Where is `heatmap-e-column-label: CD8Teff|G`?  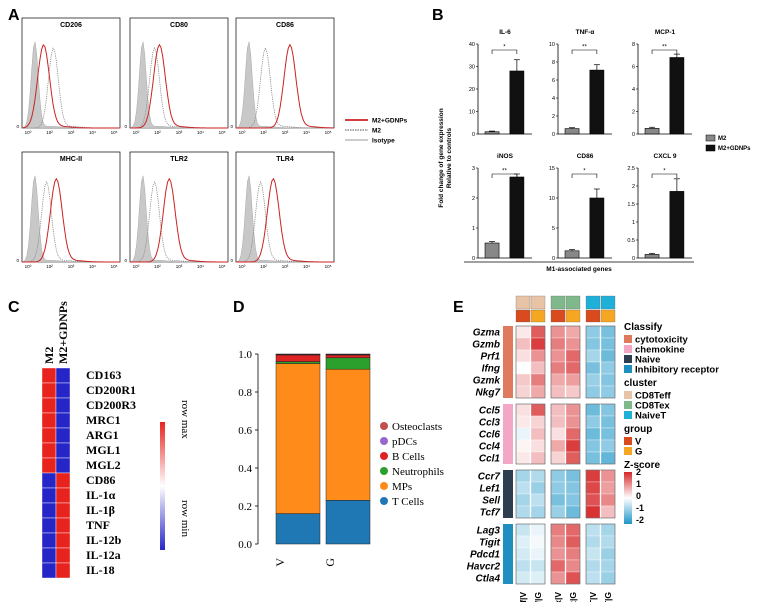
heatmap-e-column-label: CD8Teff|G is located at coordinates (538, 597).